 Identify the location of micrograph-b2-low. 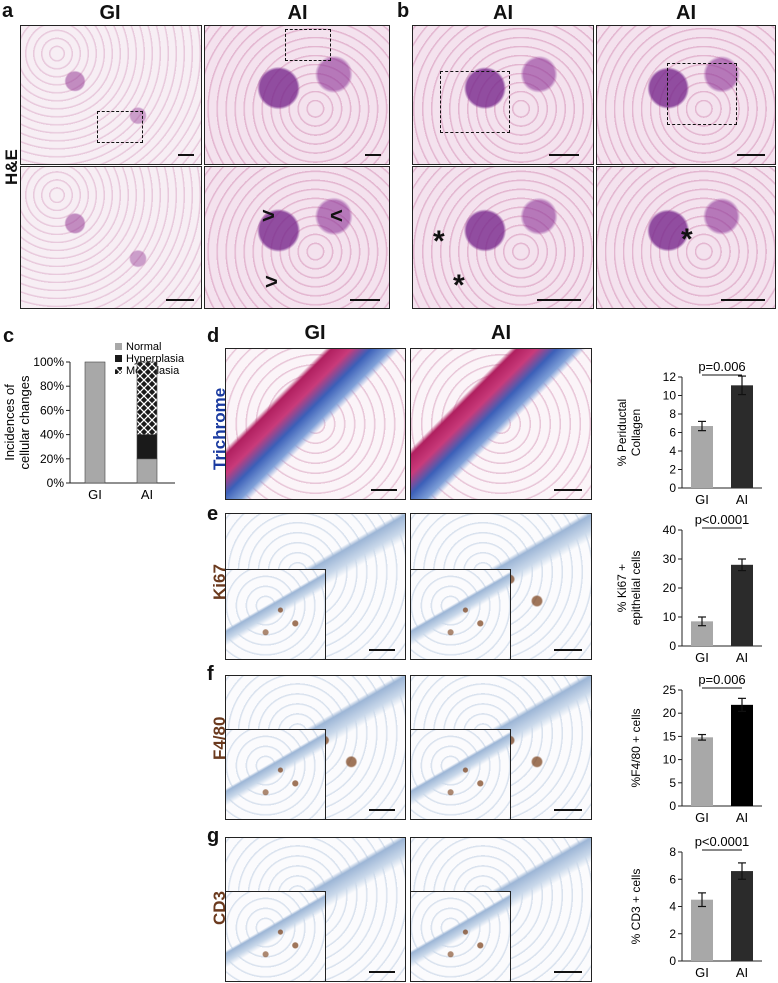
(686, 95).